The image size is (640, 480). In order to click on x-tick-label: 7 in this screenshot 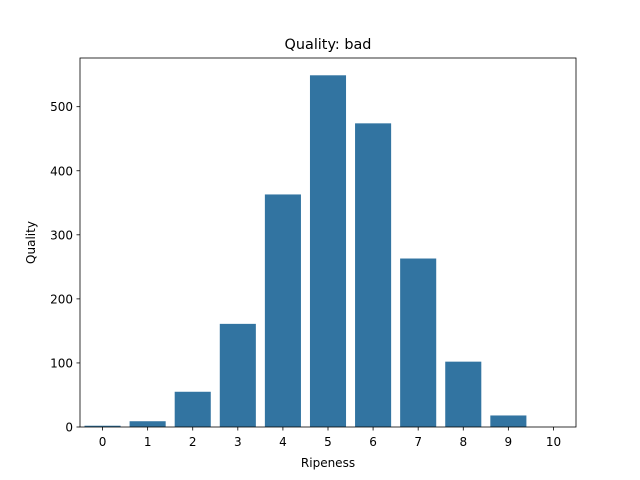, I will do `click(418, 442)`.